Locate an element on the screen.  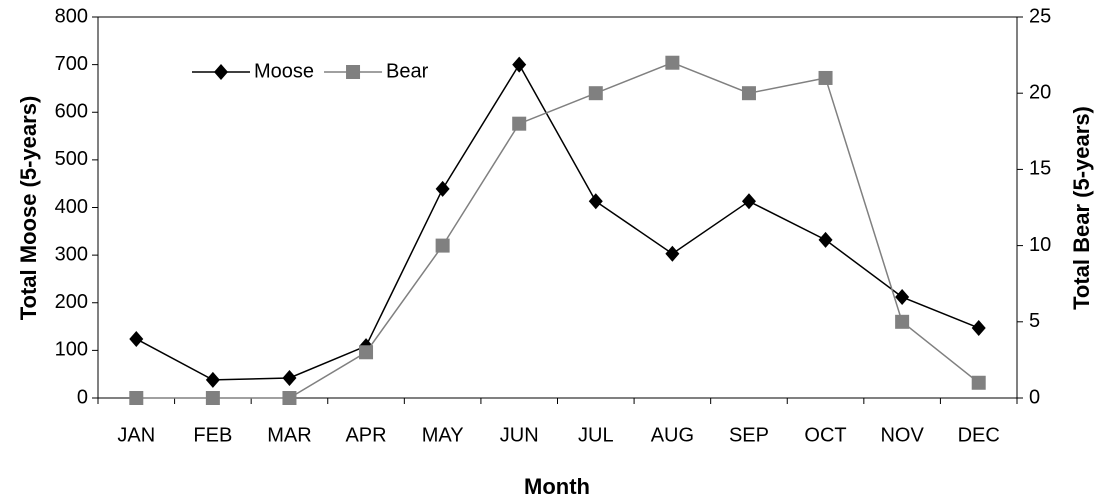
legend-label: Bear is located at coordinates (407, 71).